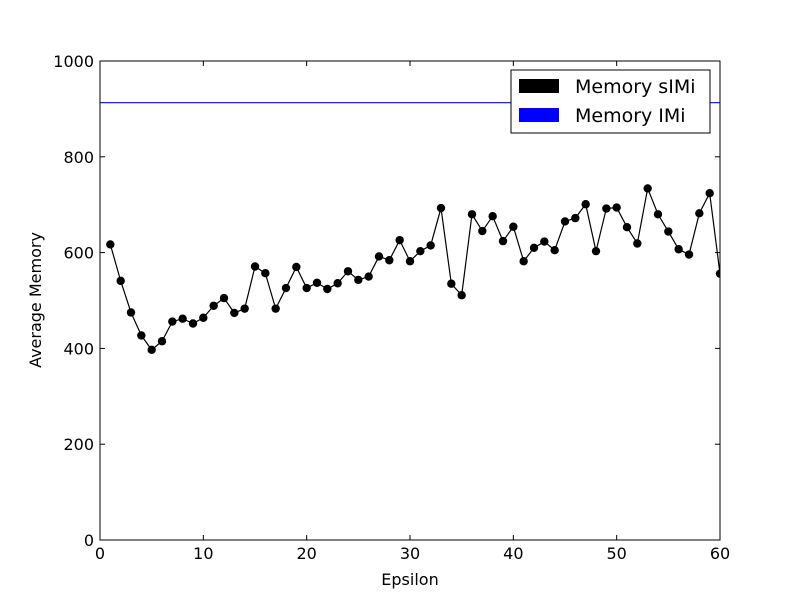 Image resolution: width=800 pixels, height=600 pixels. What do you see at coordinates (610, 101) in the screenshot?
I see `legend: Memory sIMi Memory IMi` at bounding box center [610, 101].